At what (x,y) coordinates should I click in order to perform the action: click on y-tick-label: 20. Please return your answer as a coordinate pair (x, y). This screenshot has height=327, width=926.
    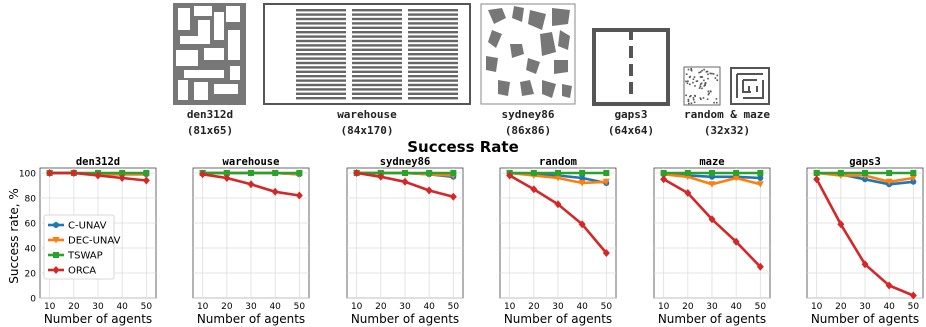
    Looking at the image, I should click on (31, 275).